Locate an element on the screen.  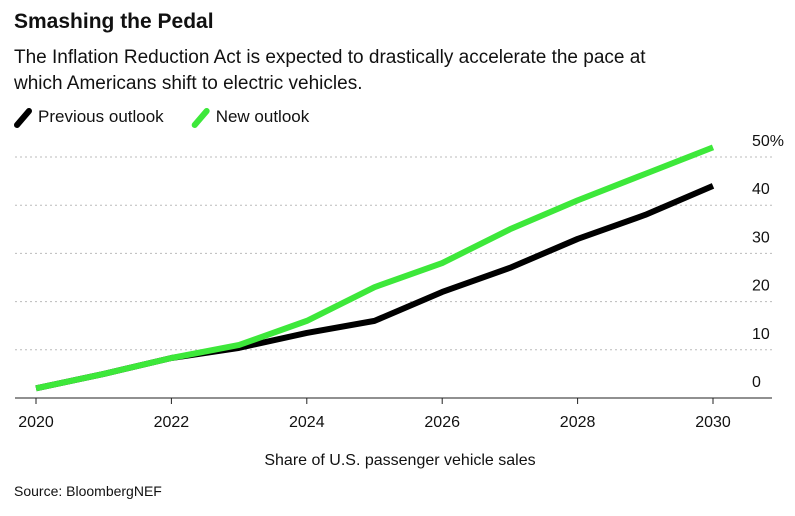
x-tick-label: 2024 is located at coordinates (307, 422).